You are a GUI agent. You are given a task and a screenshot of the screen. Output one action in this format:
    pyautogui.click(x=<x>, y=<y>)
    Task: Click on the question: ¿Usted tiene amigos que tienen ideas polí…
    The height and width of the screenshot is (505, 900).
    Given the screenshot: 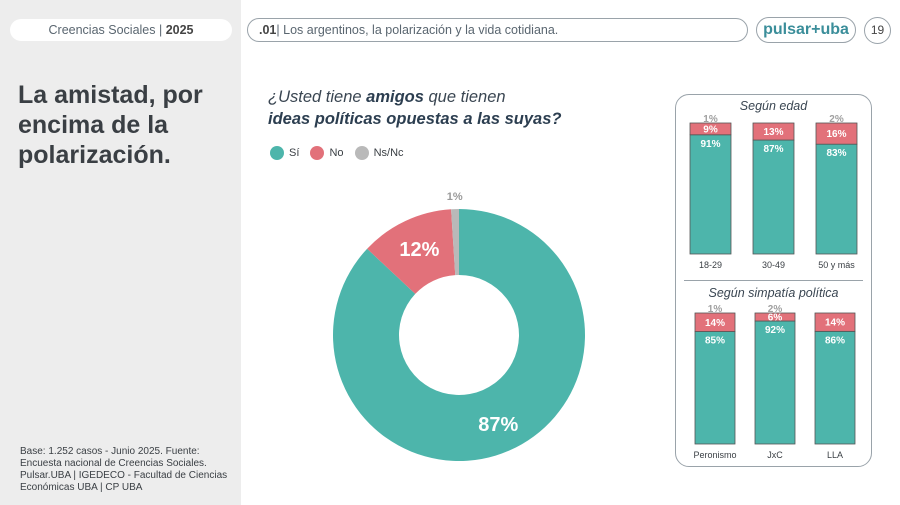 What is the action you would take?
    pyautogui.click(x=433, y=108)
    